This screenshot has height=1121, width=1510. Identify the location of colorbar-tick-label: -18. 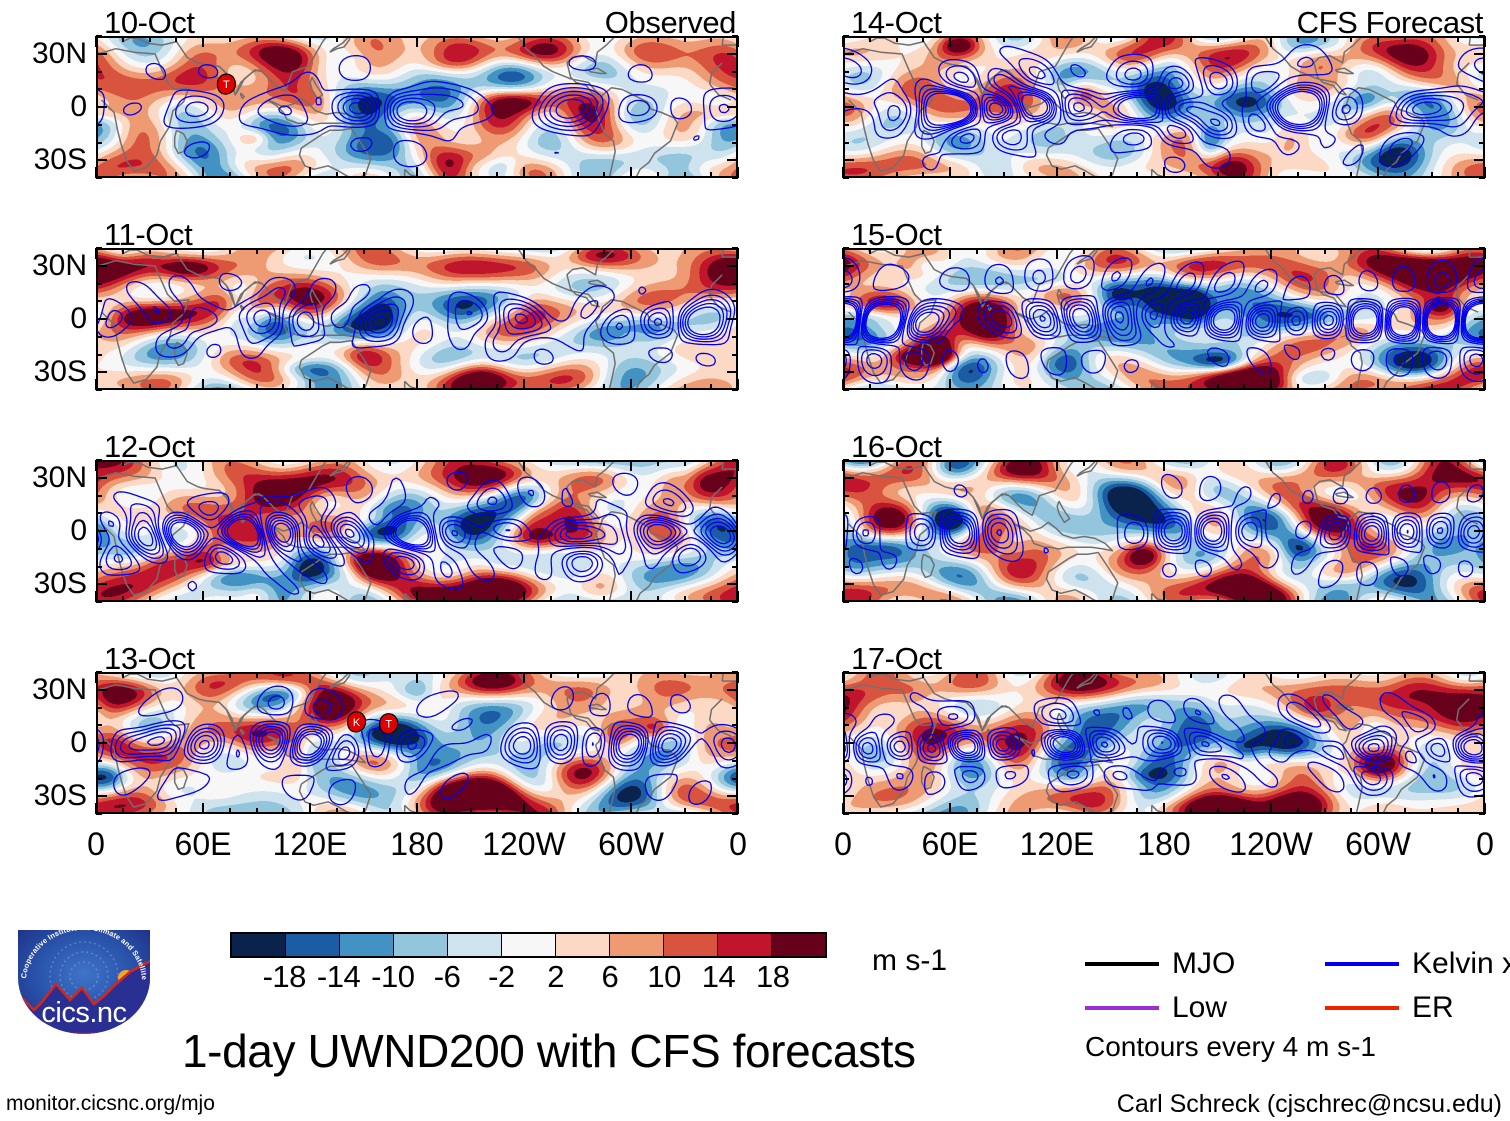
(284, 976).